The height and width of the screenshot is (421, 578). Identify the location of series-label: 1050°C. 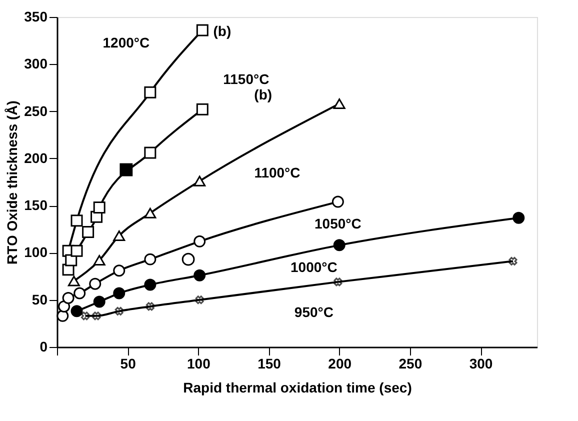
(338, 223).